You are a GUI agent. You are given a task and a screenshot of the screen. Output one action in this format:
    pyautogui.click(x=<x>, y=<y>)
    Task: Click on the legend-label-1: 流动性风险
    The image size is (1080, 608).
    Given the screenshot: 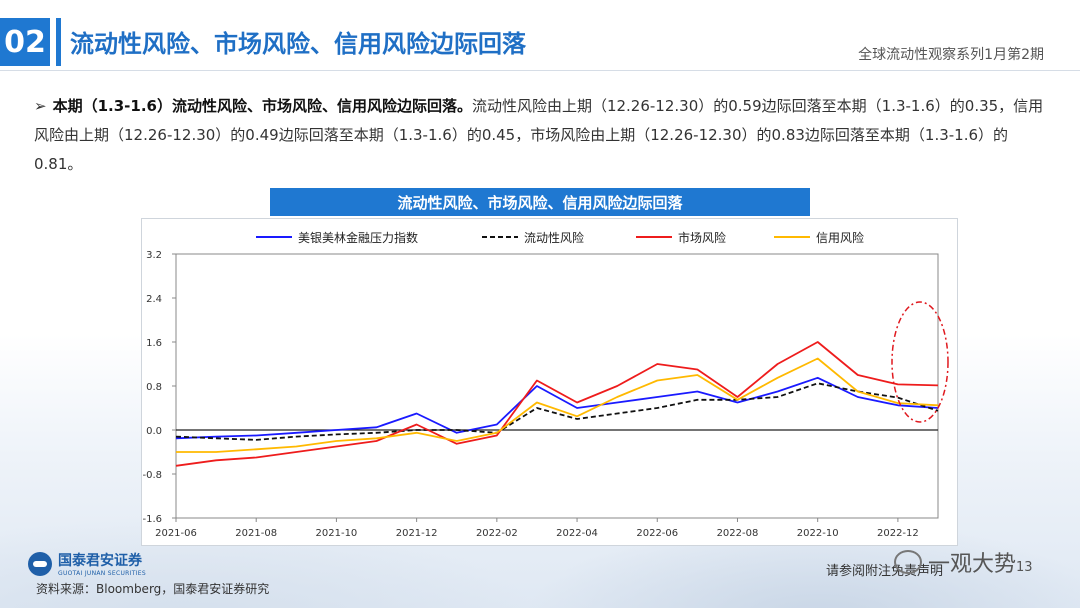 What is the action you would take?
    pyautogui.click(x=554, y=237)
    